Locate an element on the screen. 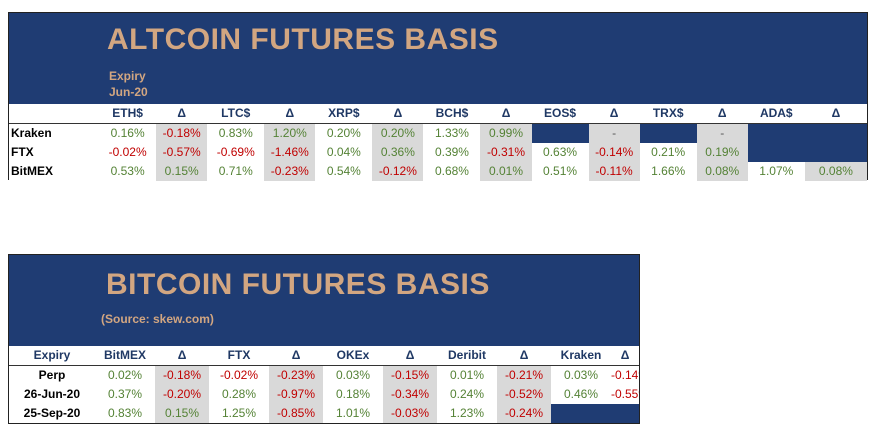  table-cell: 0.68% is located at coordinates (452, 171).